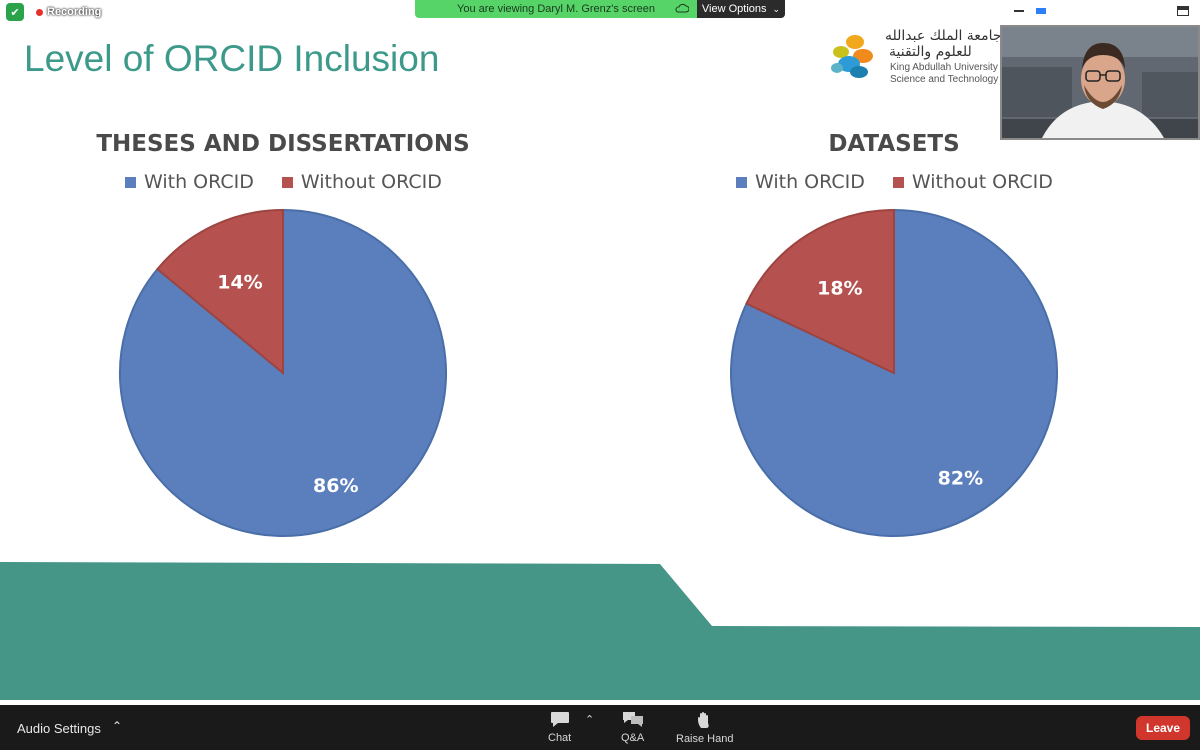 The height and width of the screenshot is (750, 1200). I want to click on chat-icon, so click(559, 719).